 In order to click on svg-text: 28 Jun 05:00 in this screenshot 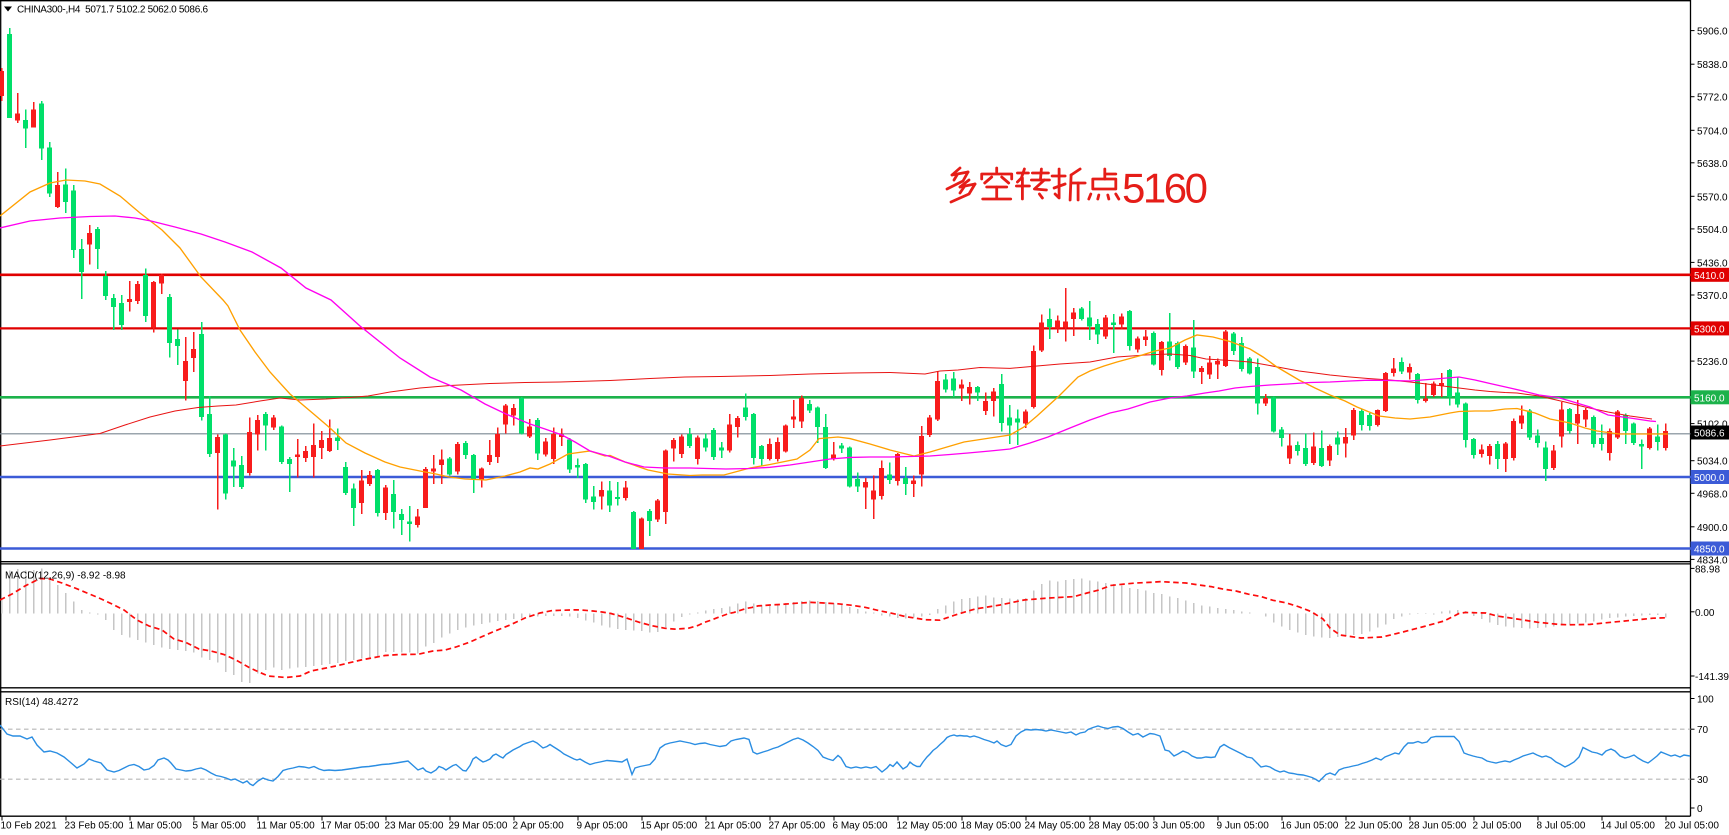, I will do `click(1438, 826)`.